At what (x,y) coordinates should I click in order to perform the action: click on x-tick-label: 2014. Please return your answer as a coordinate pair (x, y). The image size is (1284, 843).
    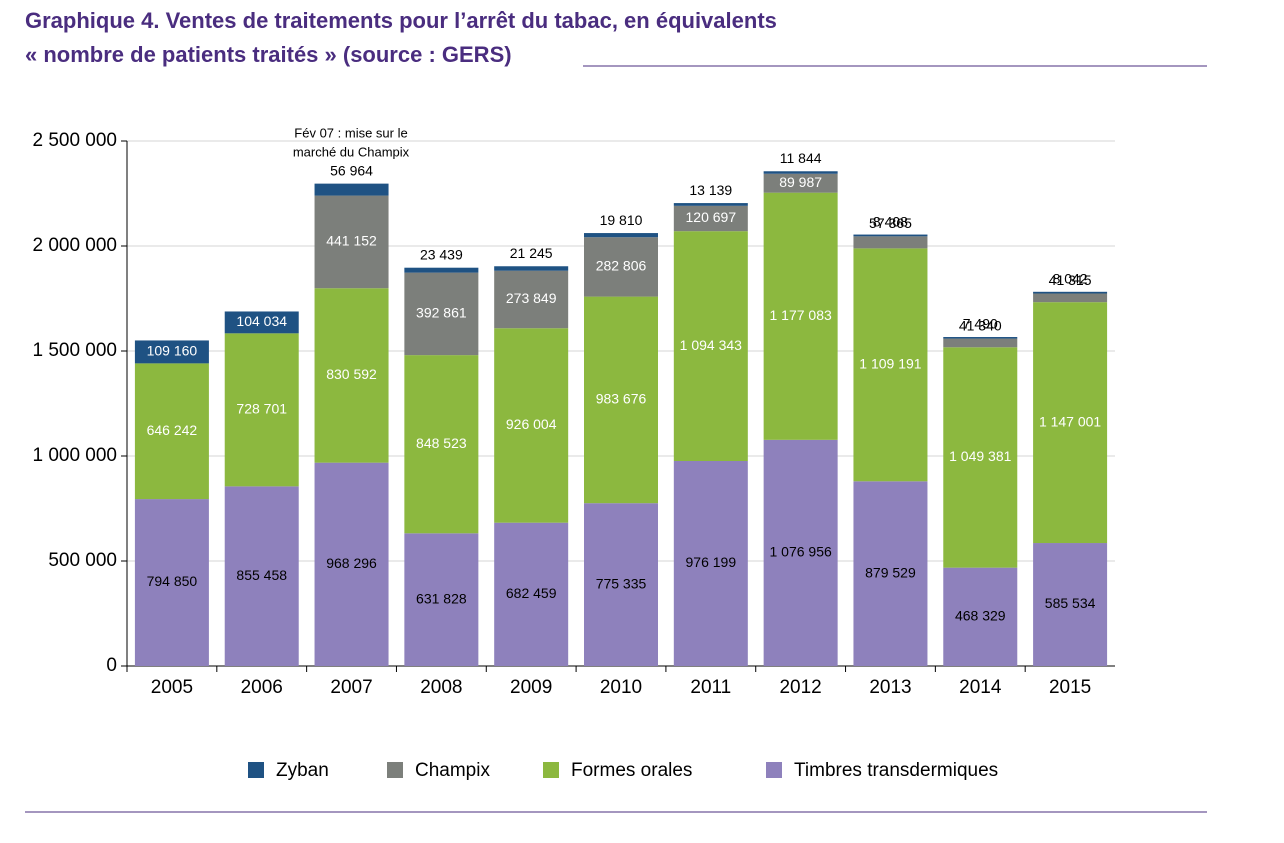
    Looking at the image, I should click on (980, 687).